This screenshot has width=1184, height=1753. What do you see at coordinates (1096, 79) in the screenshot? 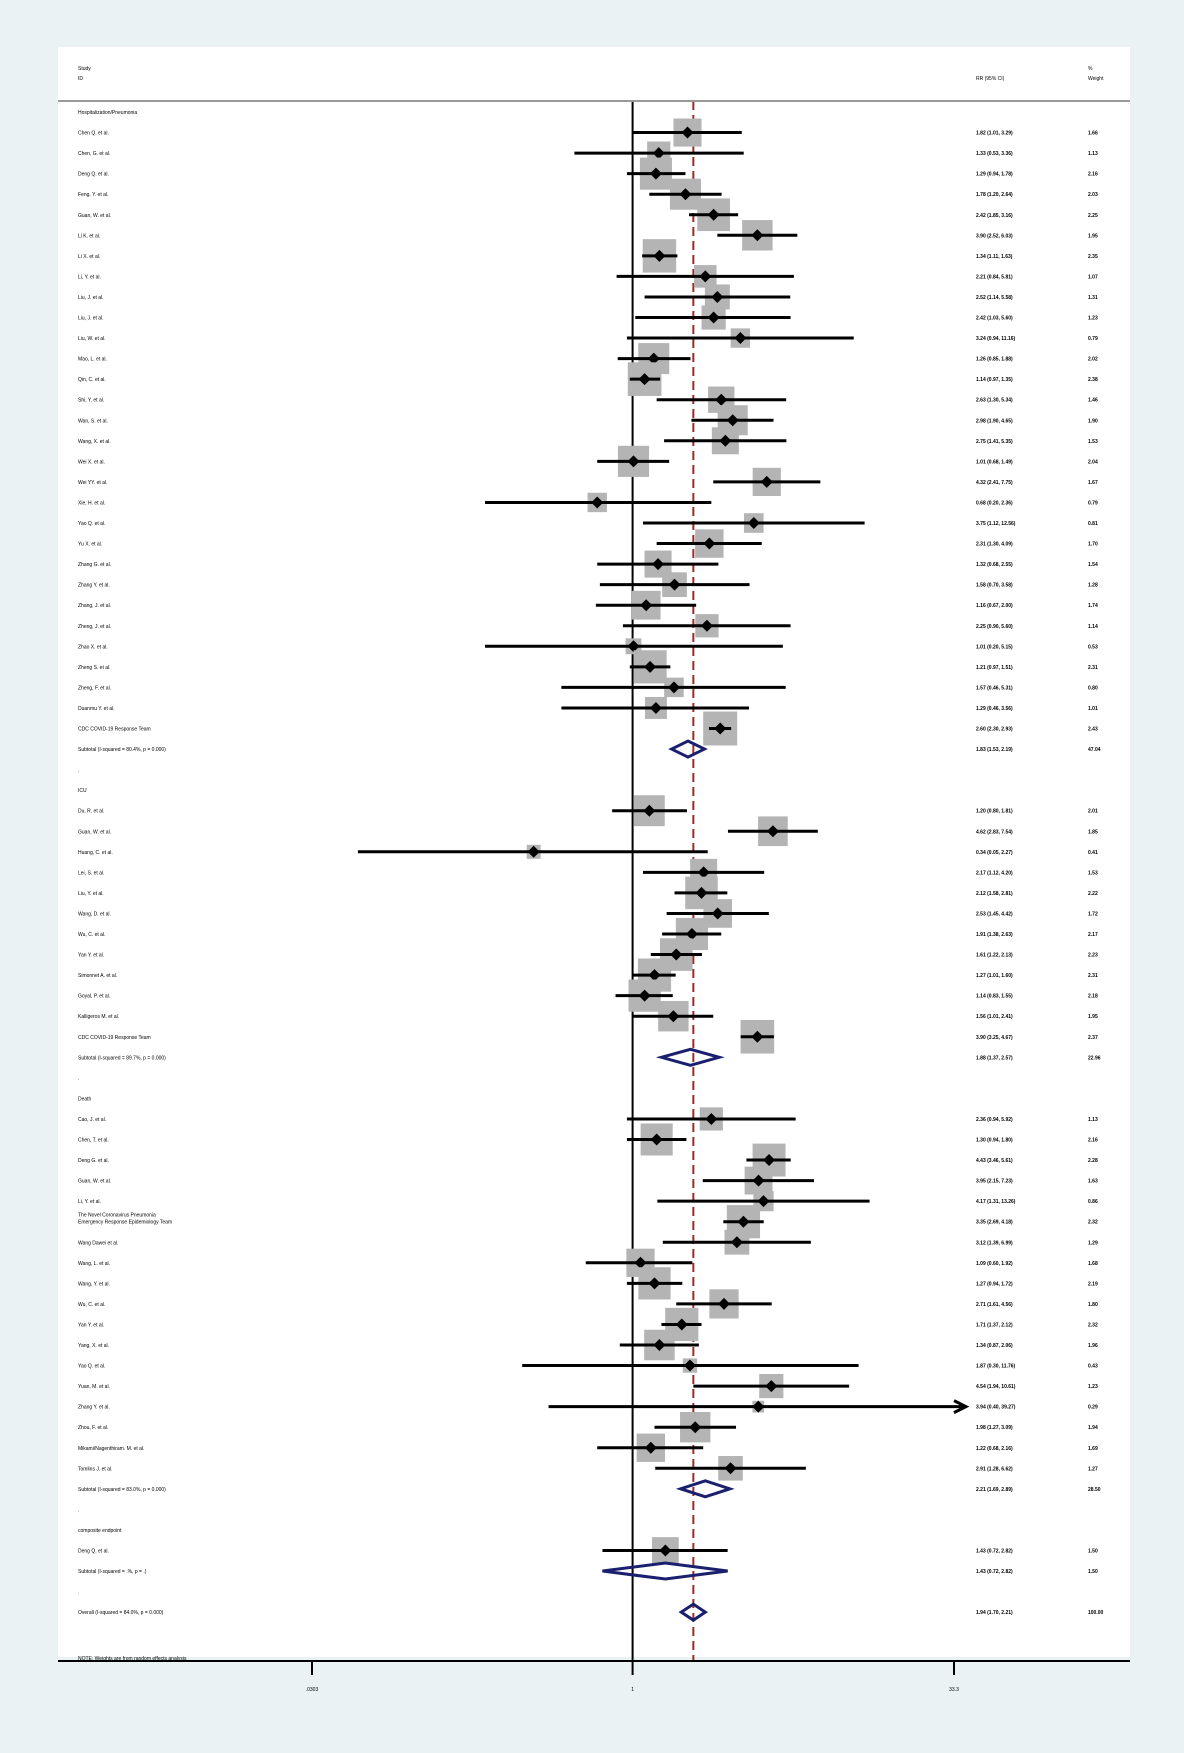
I see `header-weight-label: Weight` at bounding box center [1096, 79].